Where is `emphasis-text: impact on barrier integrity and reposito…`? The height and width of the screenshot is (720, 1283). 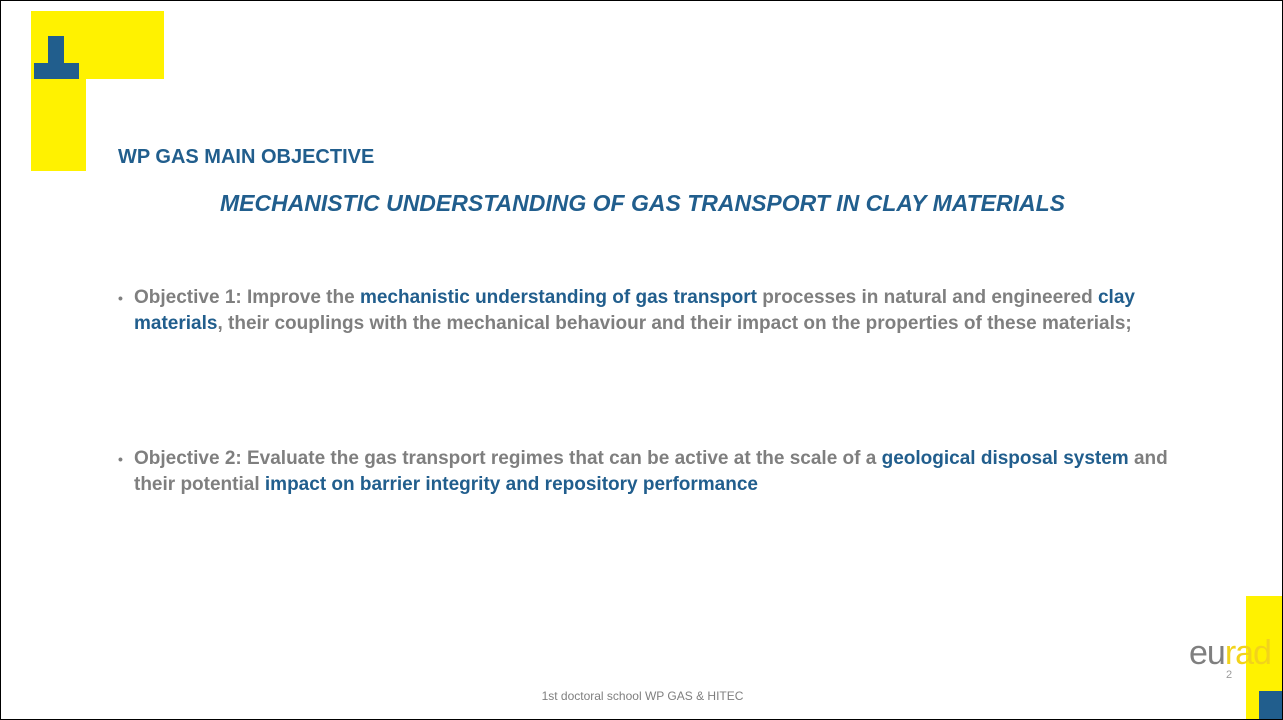 emphasis-text: impact on barrier integrity and reposito… is located at coordinates (511, 484).